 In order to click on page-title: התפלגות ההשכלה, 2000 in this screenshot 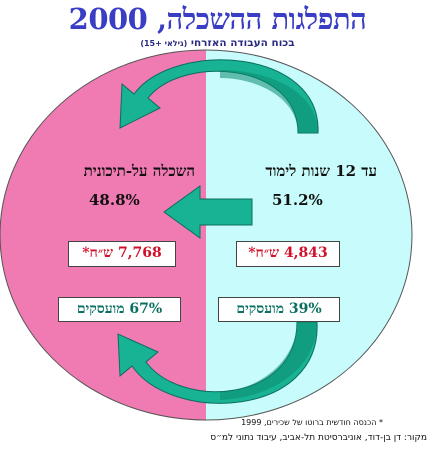, I will do `click(217, 19)`.